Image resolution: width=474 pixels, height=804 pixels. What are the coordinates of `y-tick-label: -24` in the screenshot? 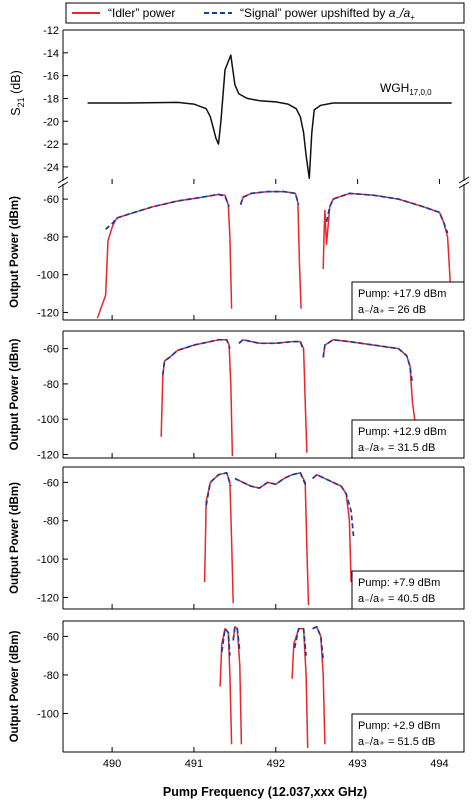 It's located at (51, 168).